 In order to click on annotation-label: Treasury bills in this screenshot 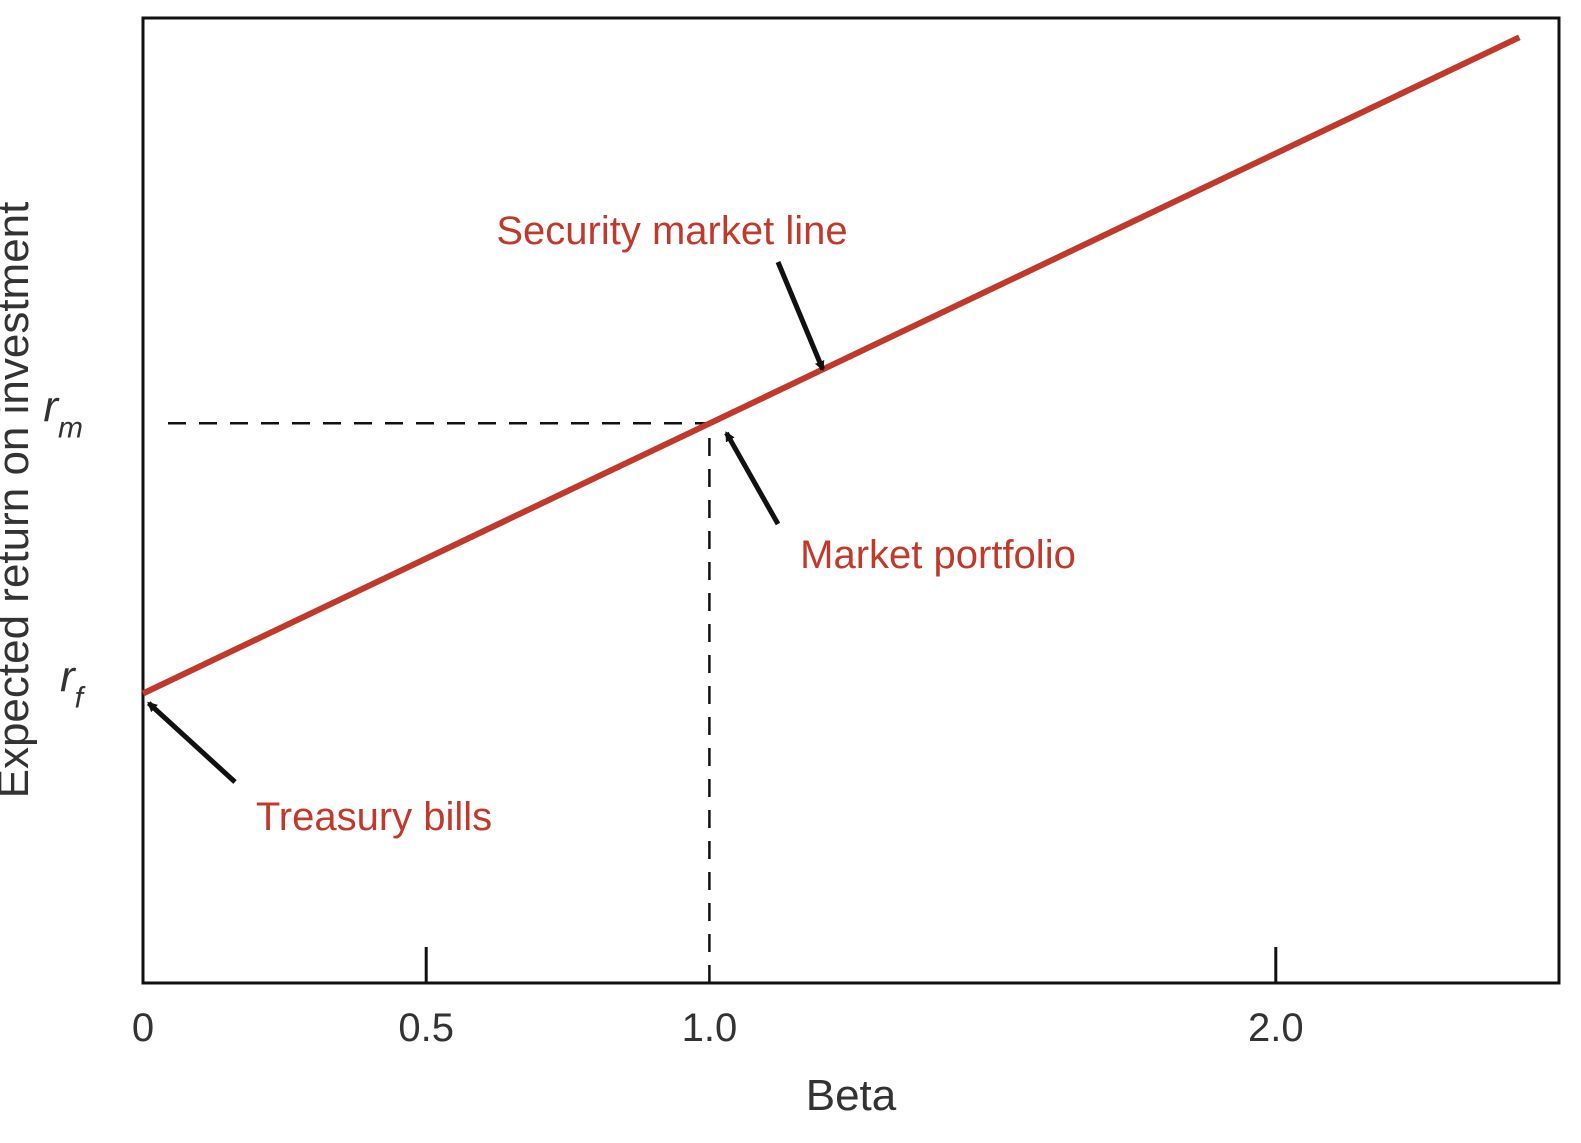, I will do `click(374, 817)`.